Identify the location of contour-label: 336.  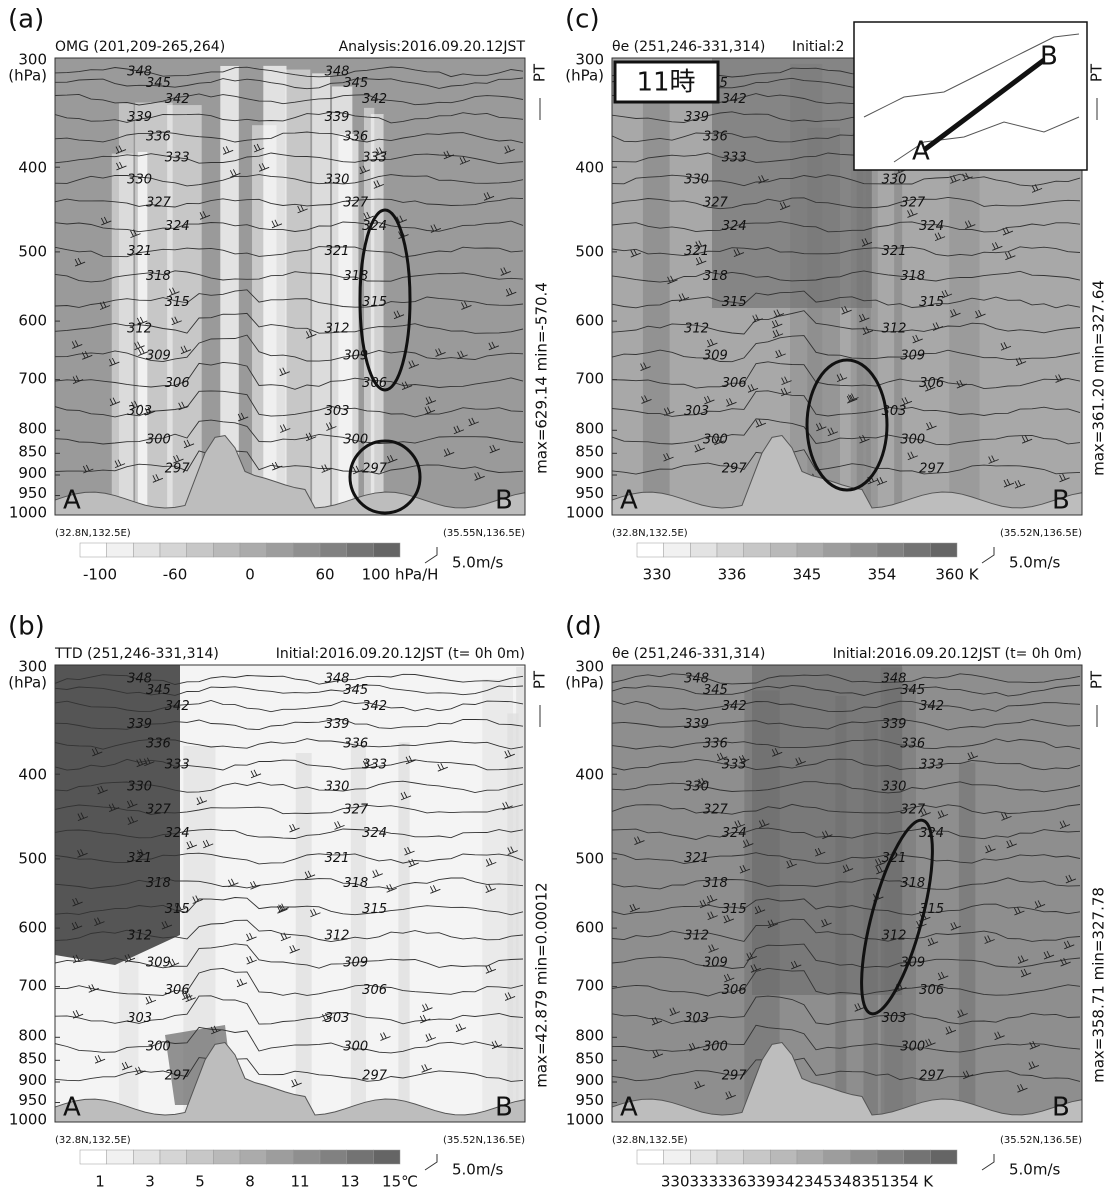
(355, 744).